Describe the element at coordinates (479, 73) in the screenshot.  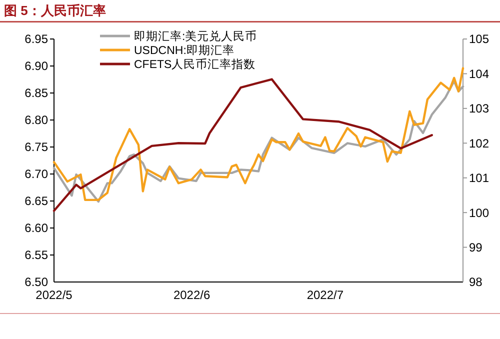
I see `y2-tick-label: 104` at that location.